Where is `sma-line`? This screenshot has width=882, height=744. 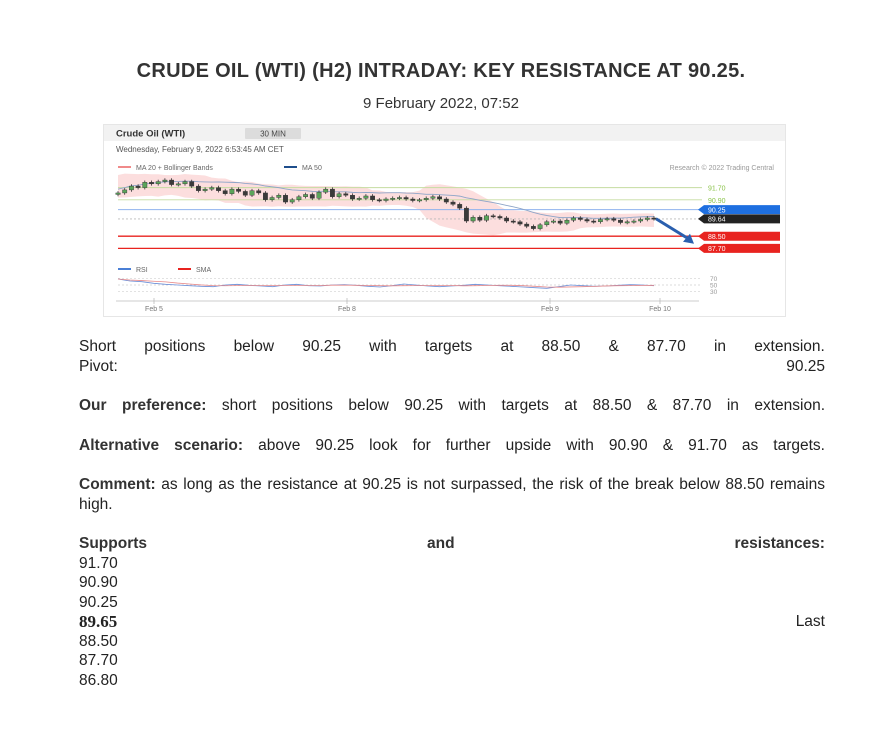
sma-line is located at coordinates (386, 283).